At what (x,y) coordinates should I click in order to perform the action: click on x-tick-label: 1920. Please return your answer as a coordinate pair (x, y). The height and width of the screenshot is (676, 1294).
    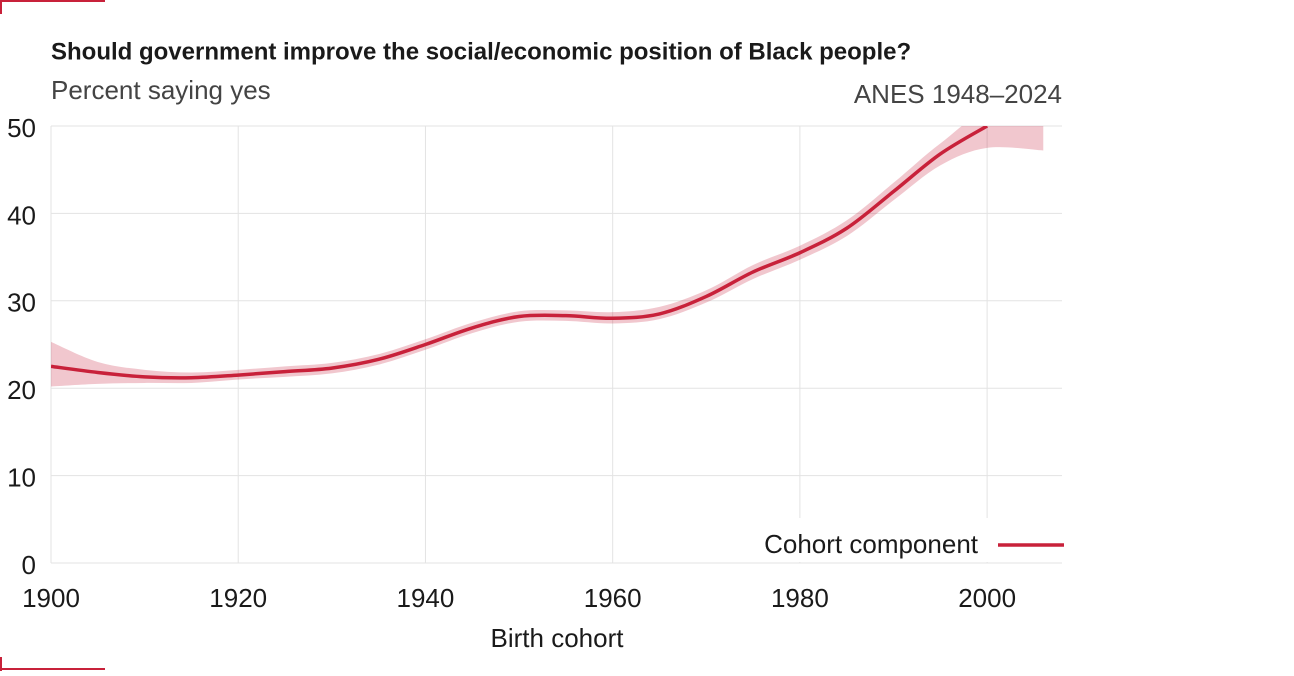
    Looking at the image, I should click on (238, 598).